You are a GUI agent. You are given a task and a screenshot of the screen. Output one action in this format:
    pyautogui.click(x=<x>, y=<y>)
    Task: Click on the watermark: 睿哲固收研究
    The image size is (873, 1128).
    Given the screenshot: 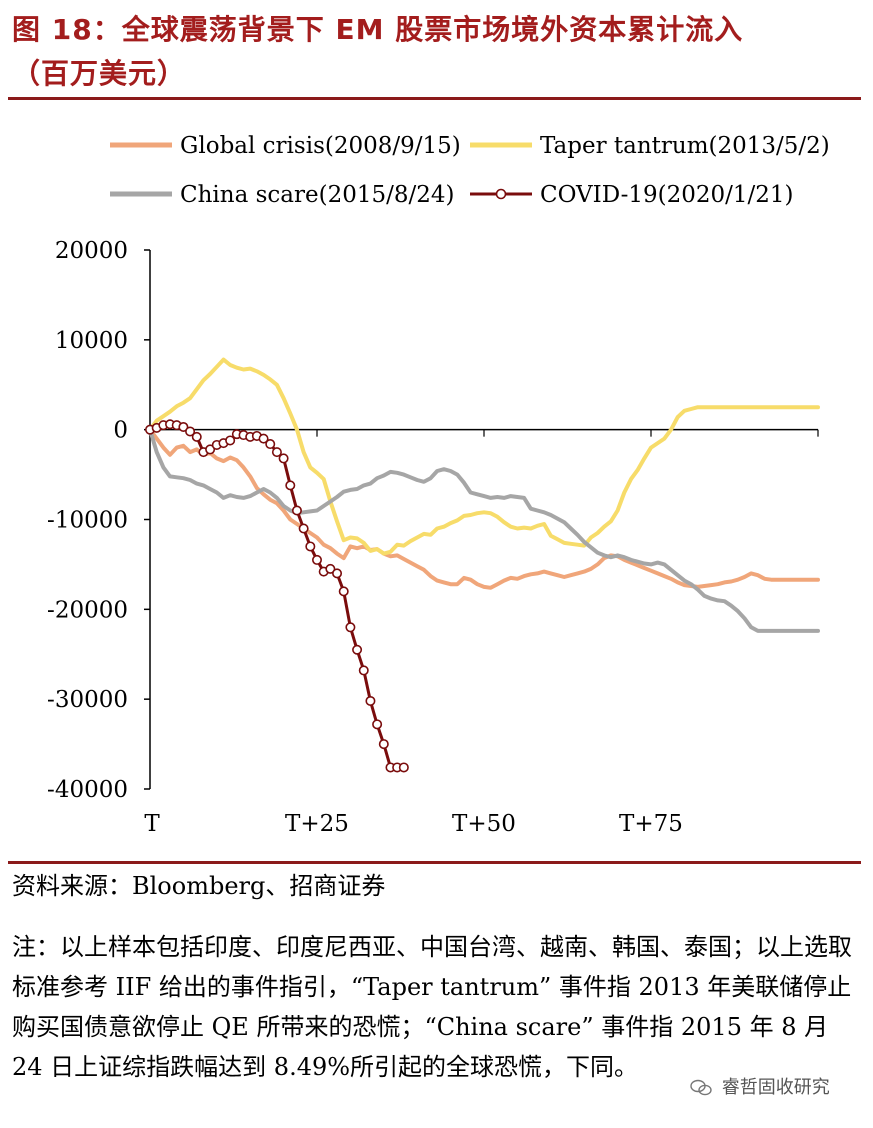 What is the action you would take?
    pyautogui.click(x=760, y=1086)
    